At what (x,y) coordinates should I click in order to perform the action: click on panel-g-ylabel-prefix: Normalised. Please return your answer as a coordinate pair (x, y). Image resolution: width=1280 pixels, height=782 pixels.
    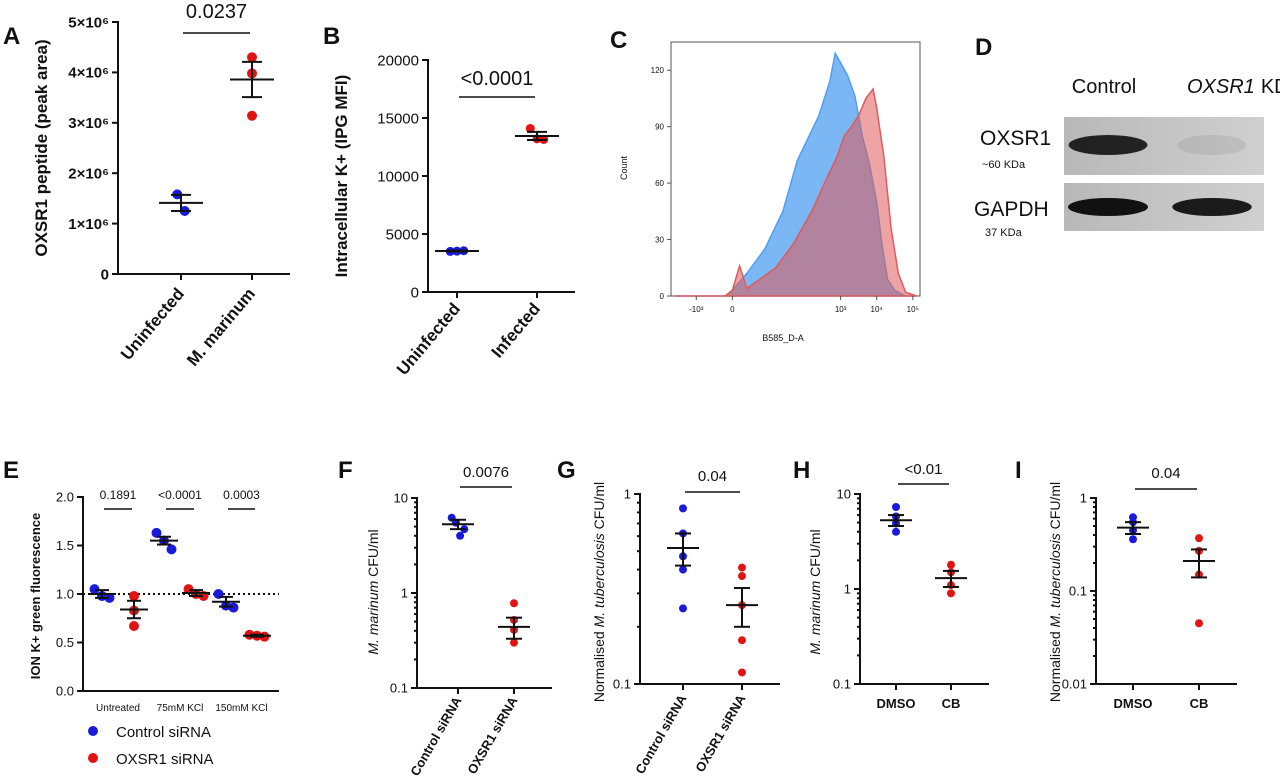
    Looking at the image, I should click on (599, 664).